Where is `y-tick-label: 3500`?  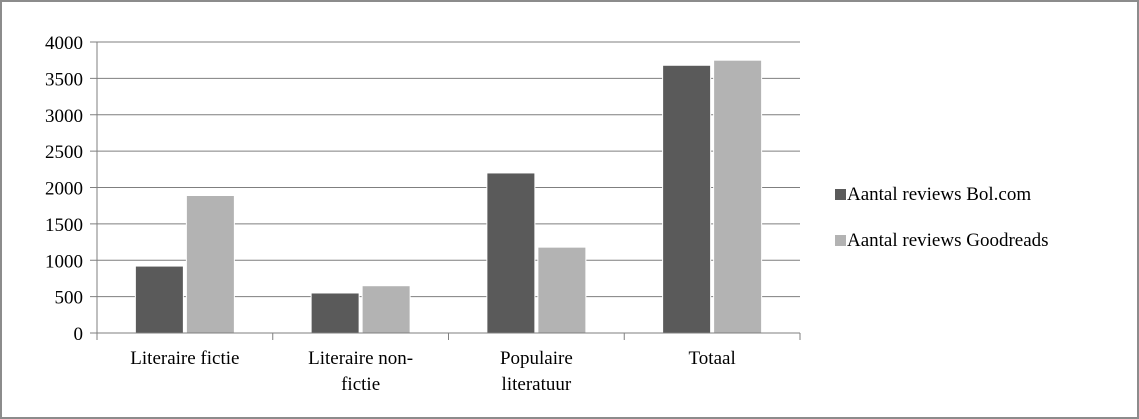 y-tick-label: 3500 is located at coordinates (64, 79).